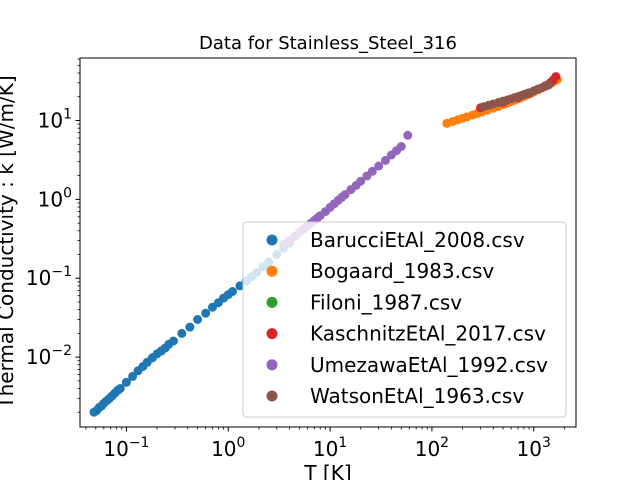 This screenshot has width=640, height=480. Describe the element at coordinates (432, 448) in the screenshot. I see `x-tick-label: 10²` at that location.